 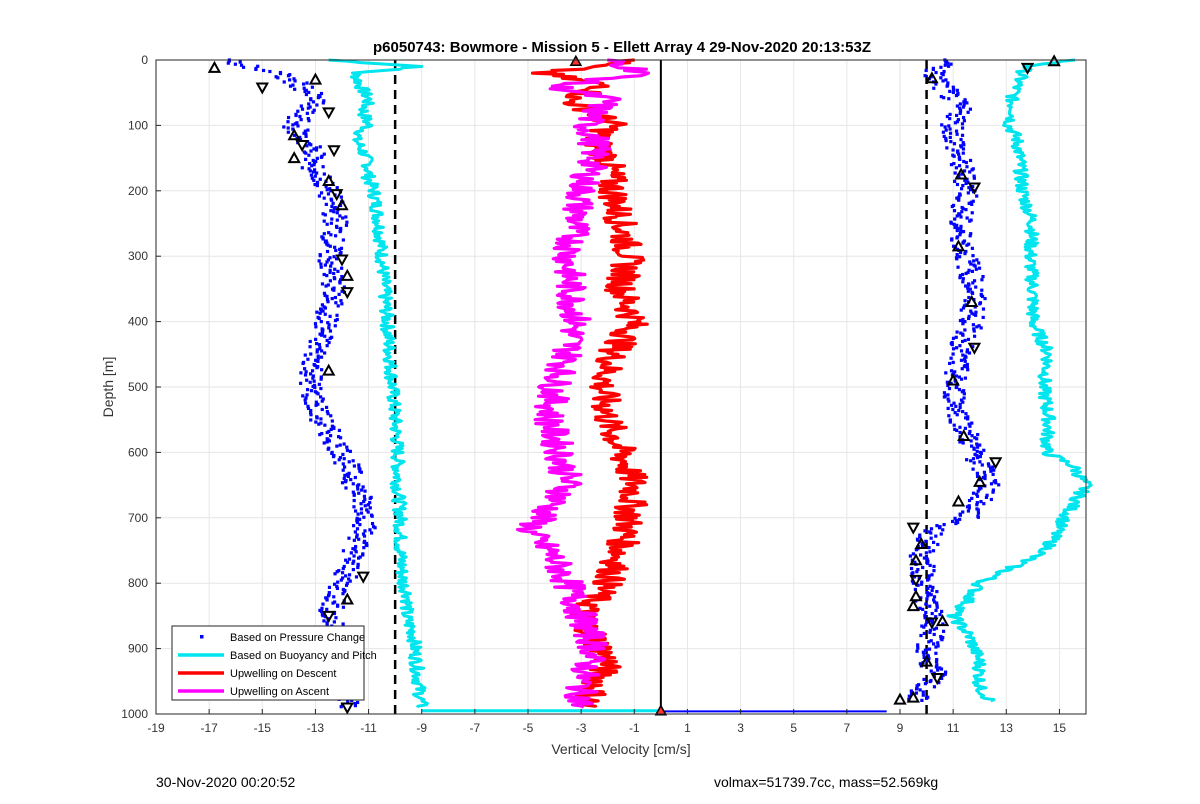 What do you see at coordinates (900, 728) in the screenshot?
I see `x-tick-label: 9` at bounding box center [900, 728].